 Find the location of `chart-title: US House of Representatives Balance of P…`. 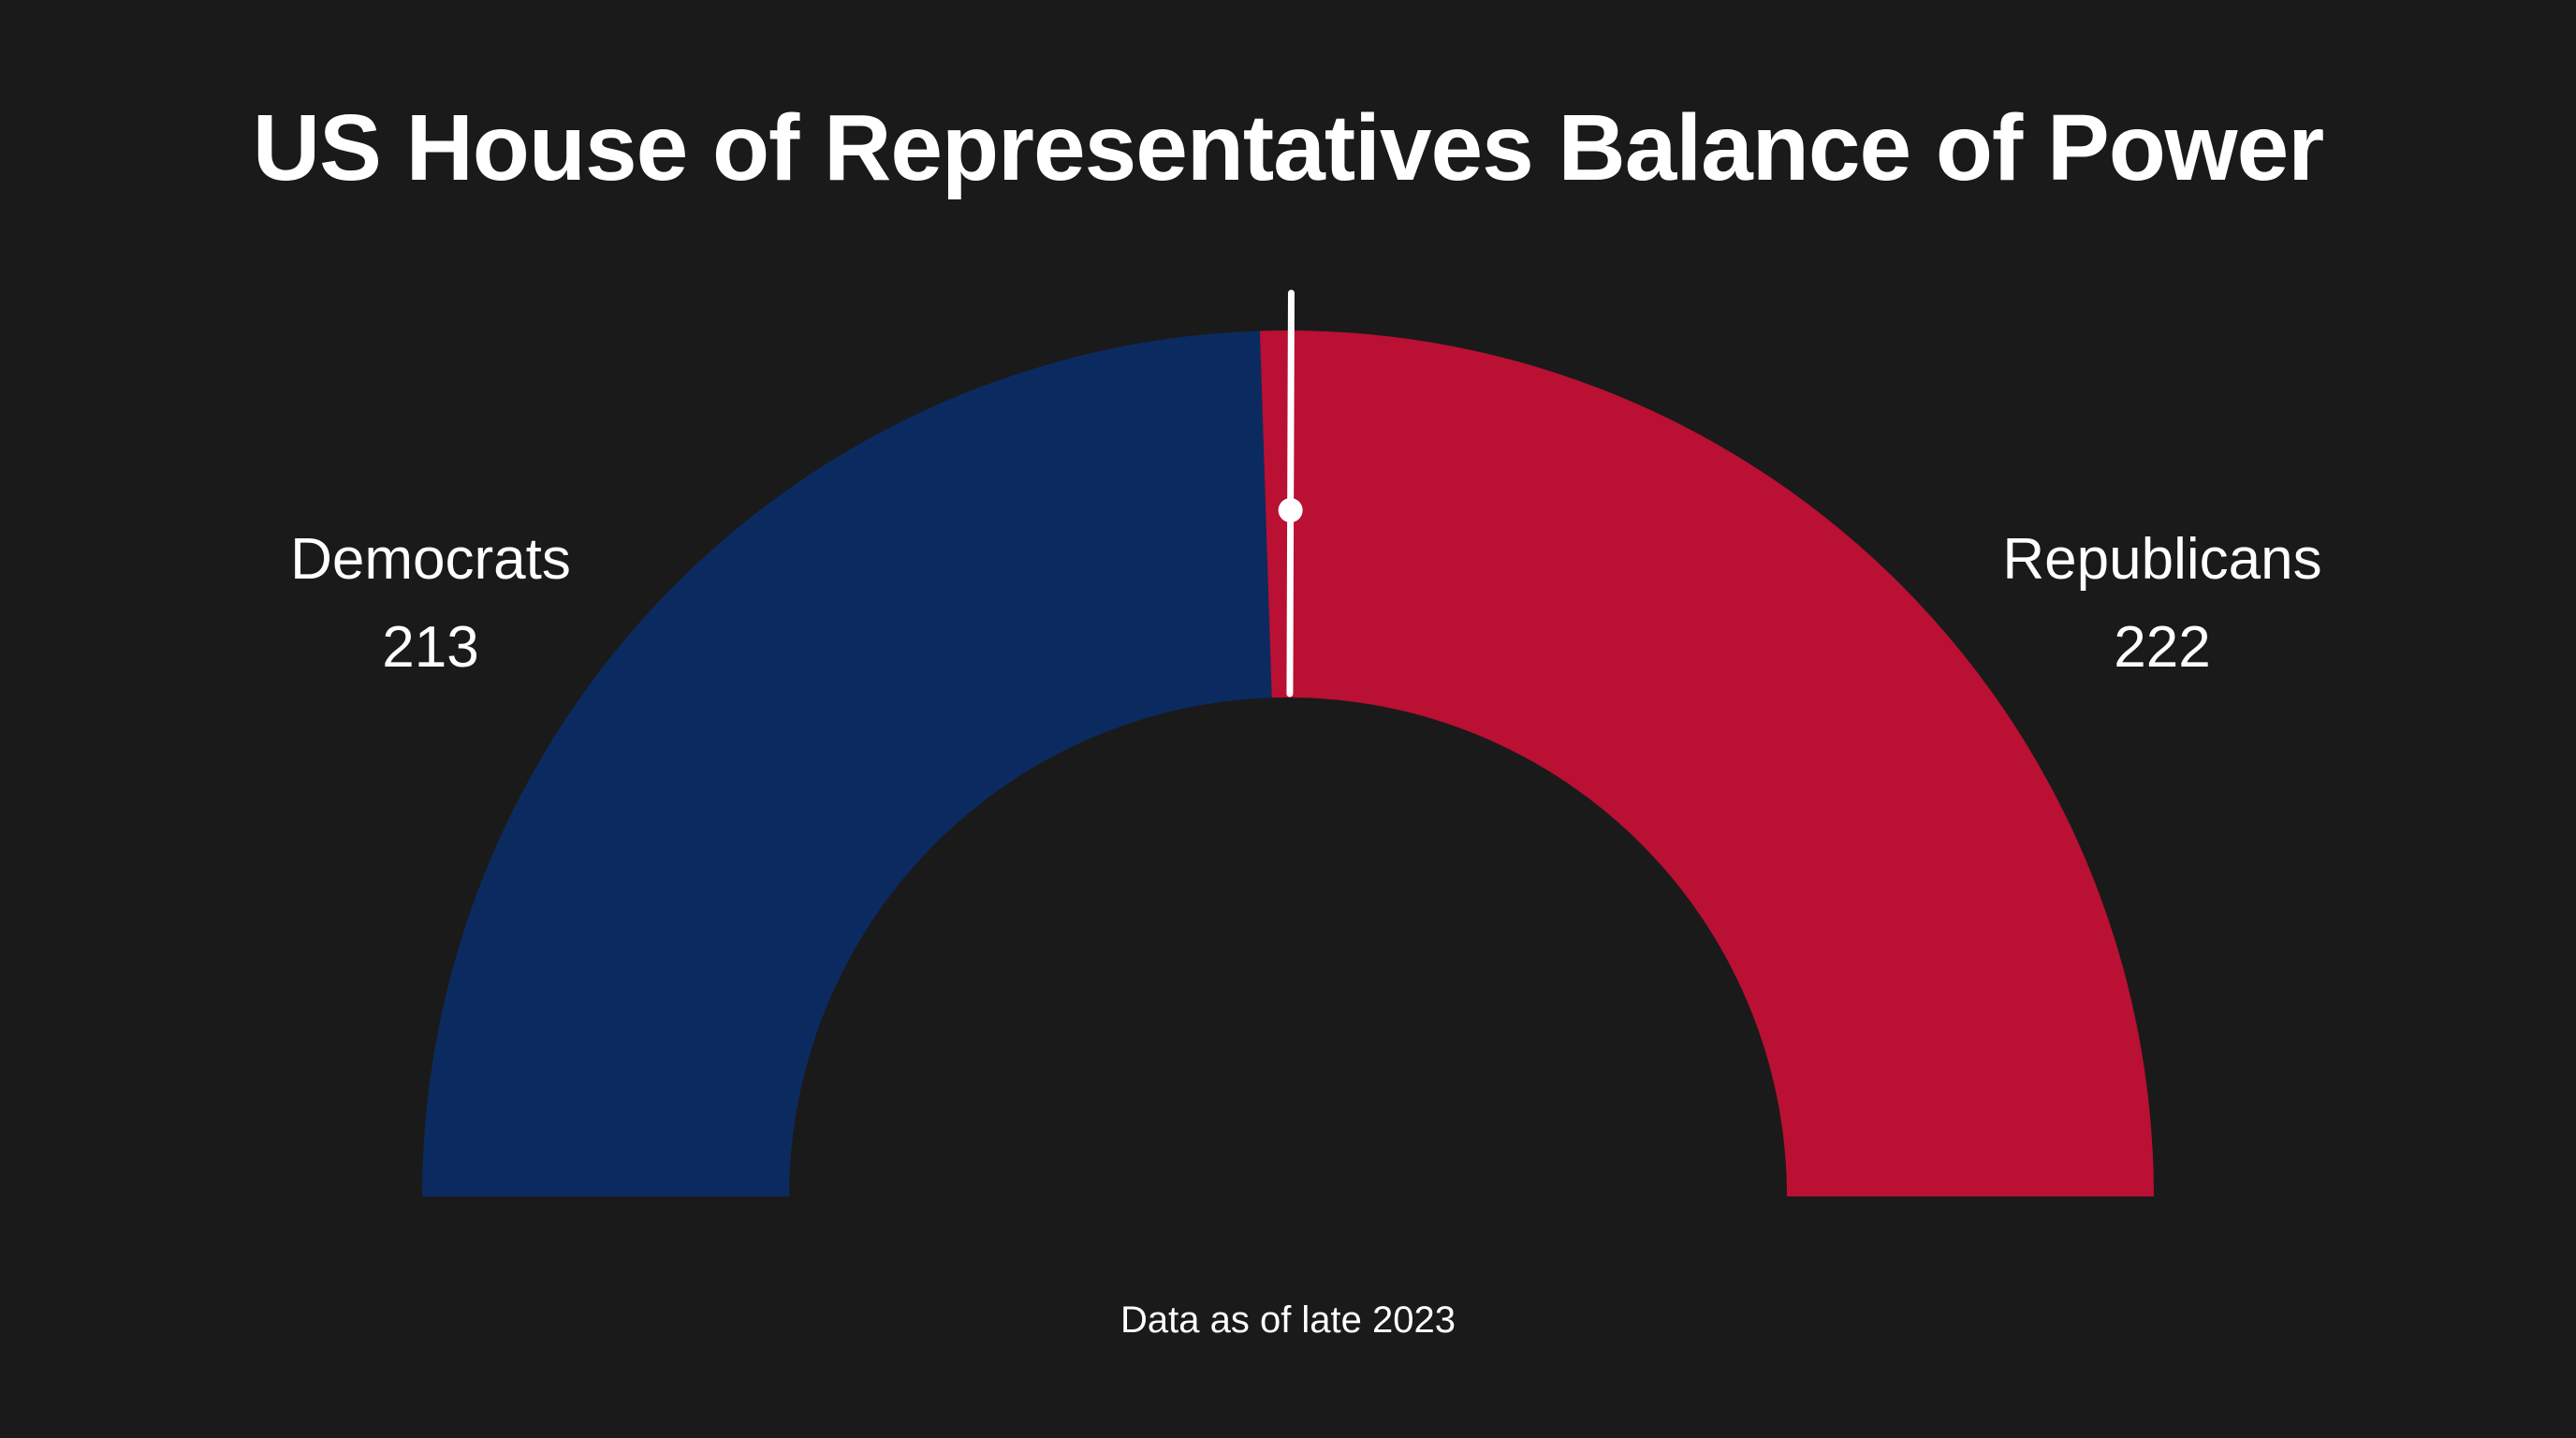

chart-title: US House of Representatives Balance of P… is located at coordinates (1288, 147).